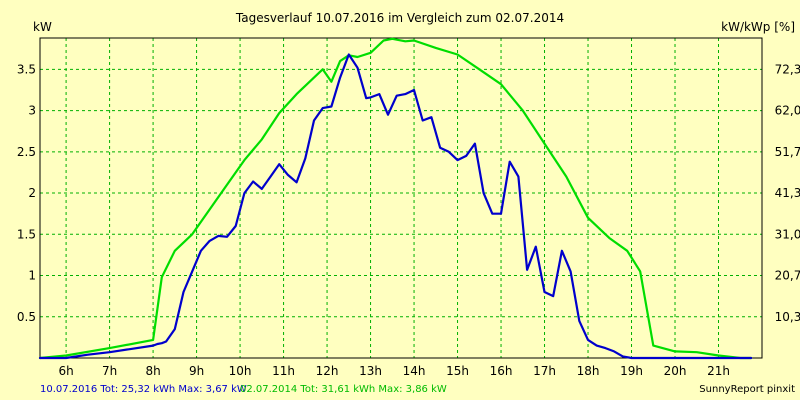  What do you see at coordinates (787, 111) in the screenshot?
I see `y-tick-label-right: 62,0` at bounding box center [787, 111].